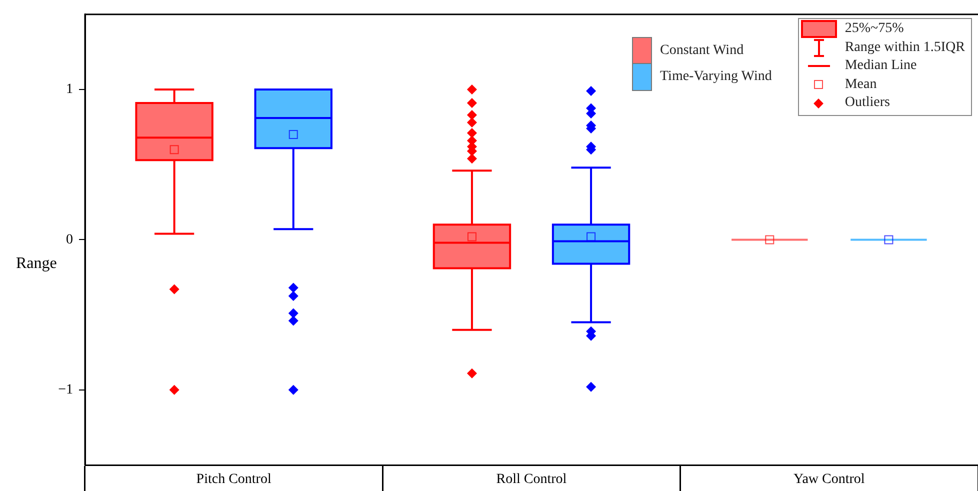 This screenshot has width=978, height=491. Describe the element at coordinates (874, 29) in the screenshot. I see `annotation: 25%~75%` at that location.